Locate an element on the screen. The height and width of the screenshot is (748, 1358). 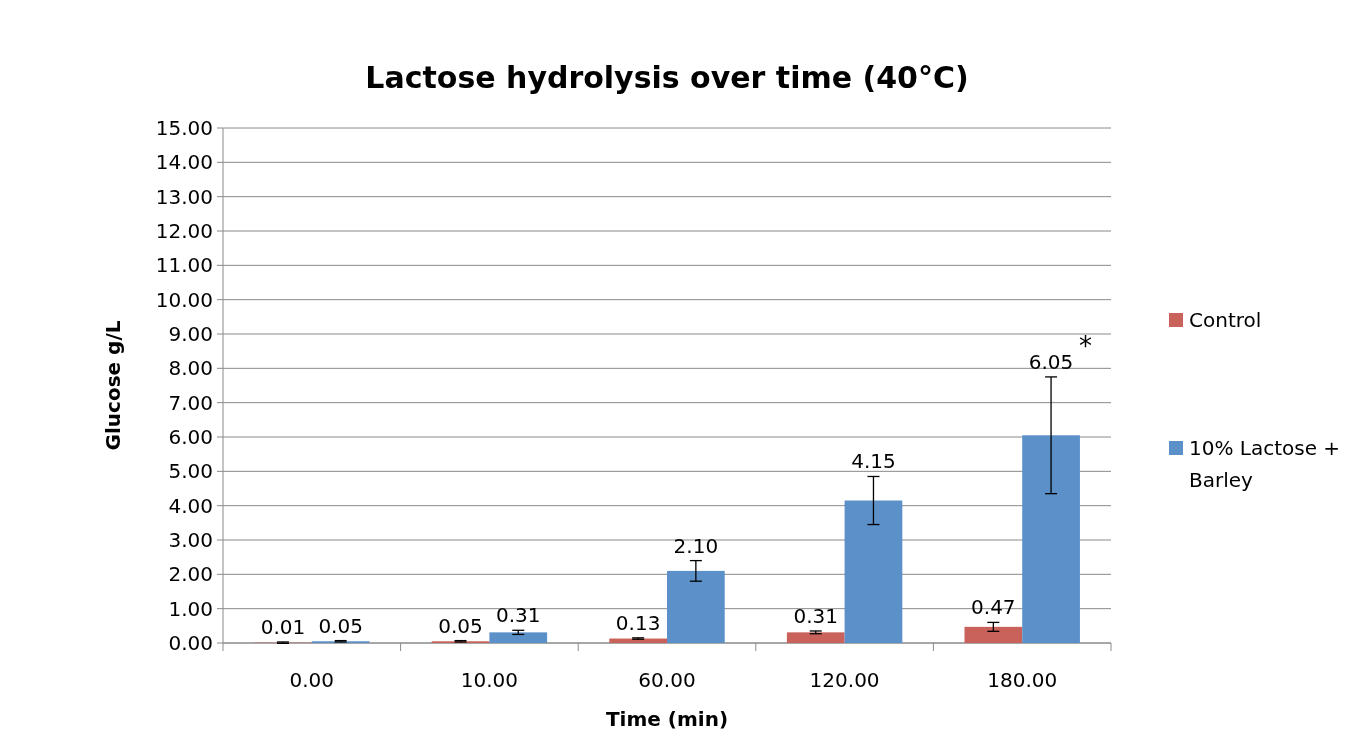
data-label: 4.15 is located at coordinates (873, 461).